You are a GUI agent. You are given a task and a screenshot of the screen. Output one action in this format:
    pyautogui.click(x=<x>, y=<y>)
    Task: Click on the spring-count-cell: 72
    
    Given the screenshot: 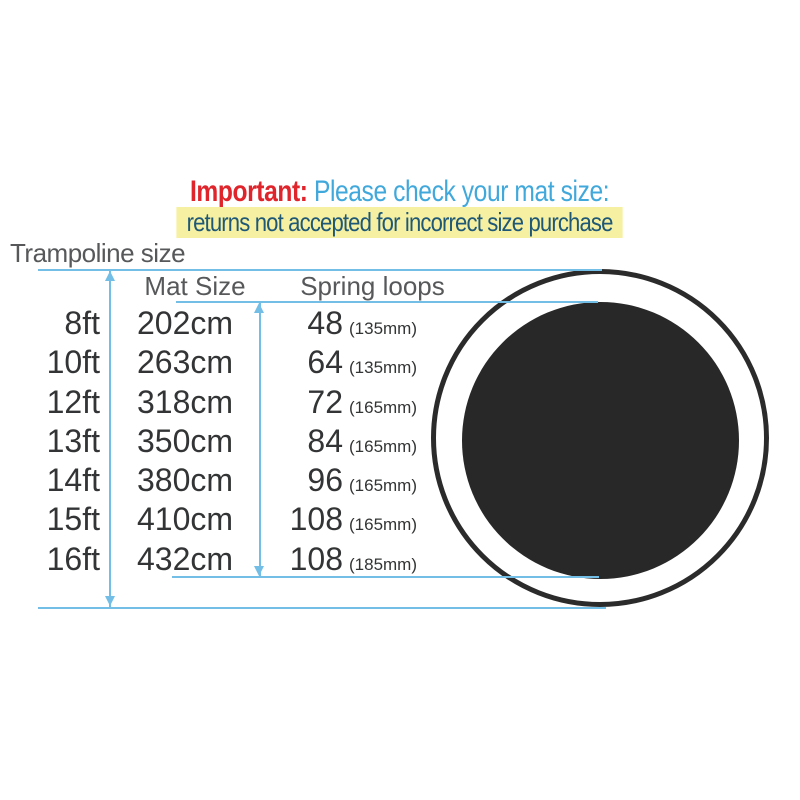 What is the action you would take?
    pyautogui.click(x=325, y=401)
    